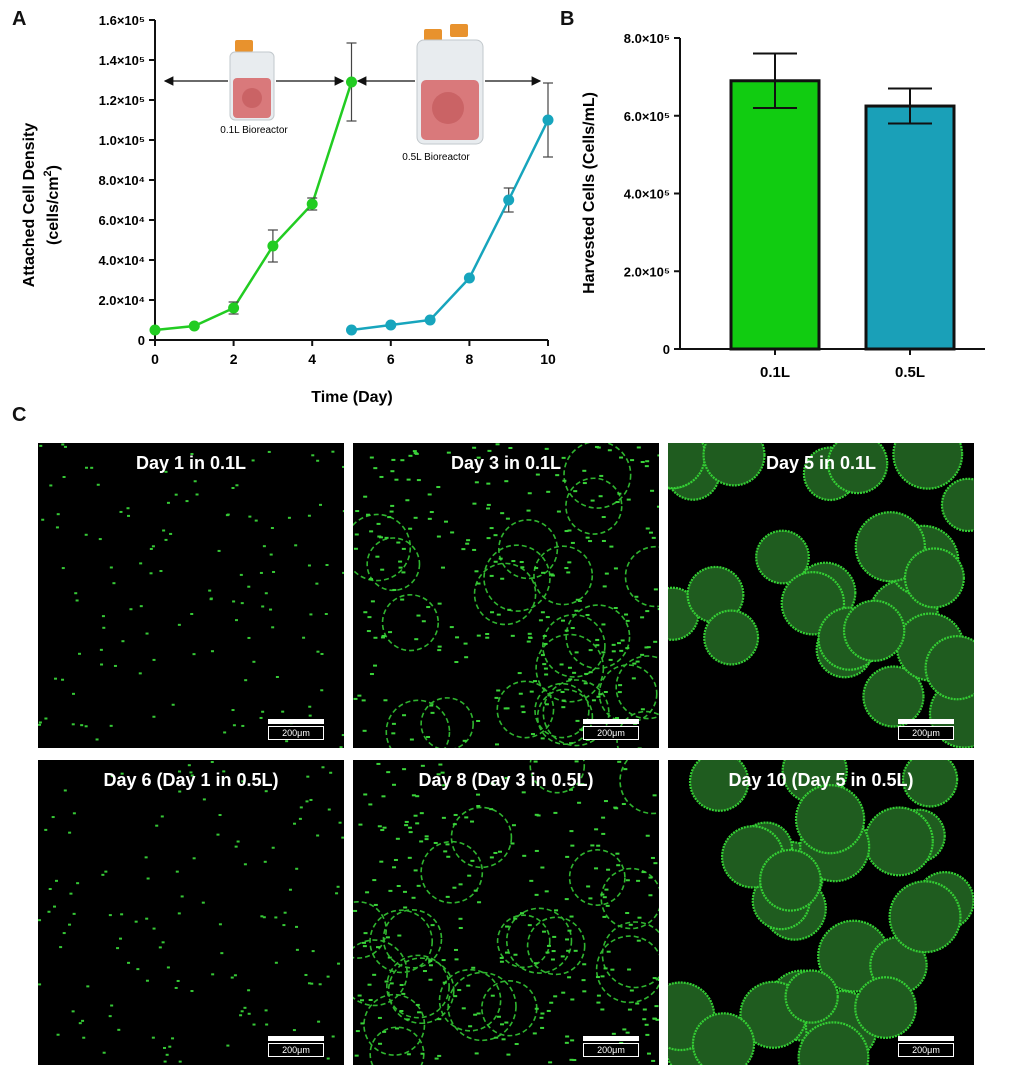 The image size is (1009, 1073). I want to click on micrograph-panel: Day 1 in 0.1L 200μm, so click(191, 595).